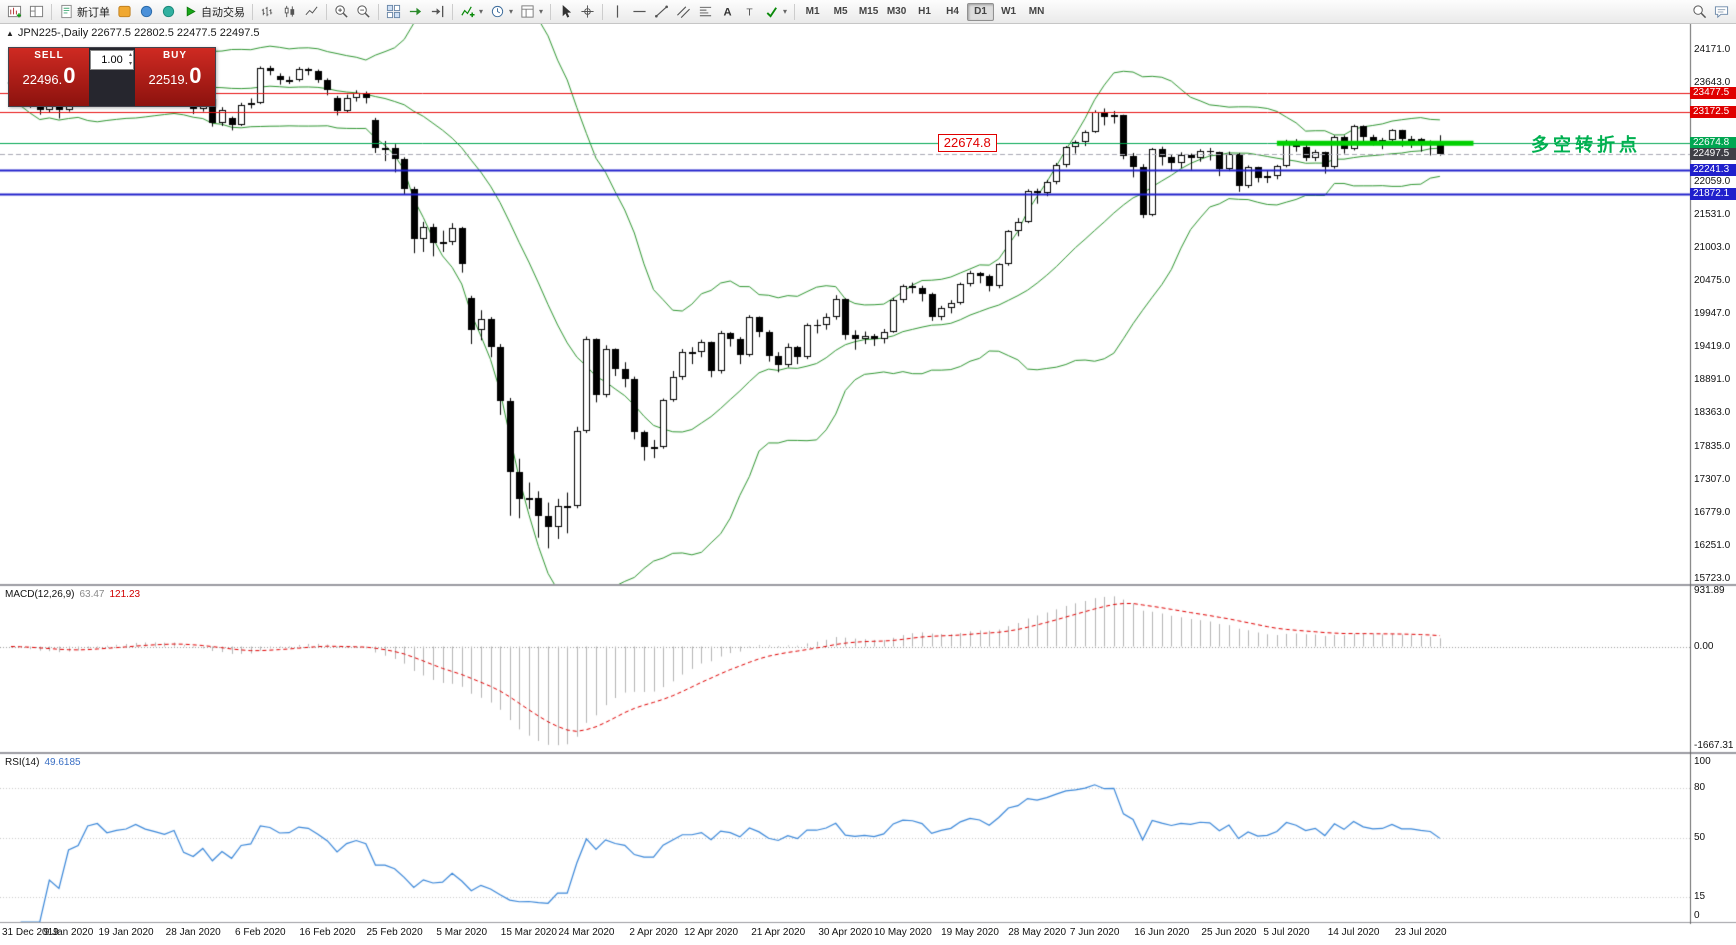 The image size is (1736, 945). What do you see at coordinates (511, 11) in the screenshot?
I see `periods-dropdown: ▾` at bounding box center [511, 11].